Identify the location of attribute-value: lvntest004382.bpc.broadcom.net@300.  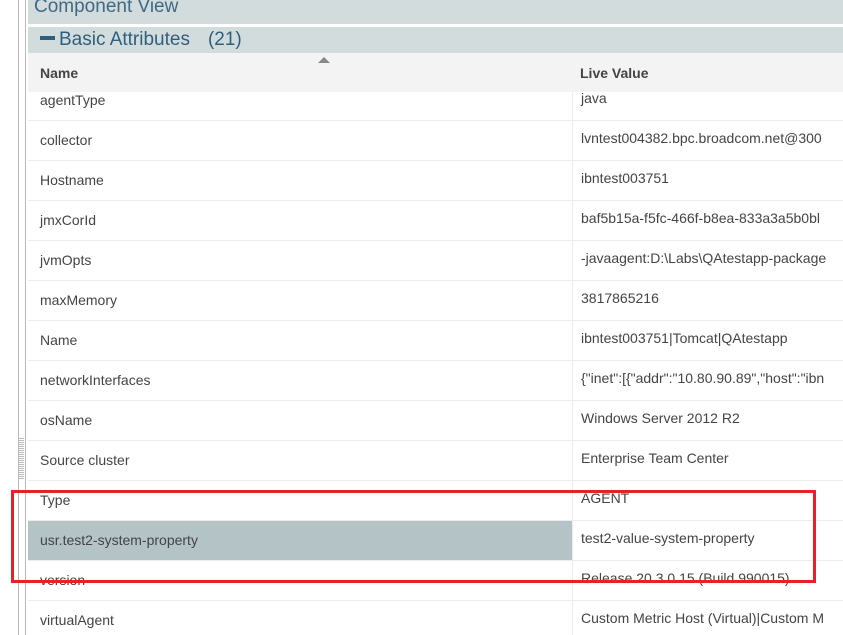
(701, 138).